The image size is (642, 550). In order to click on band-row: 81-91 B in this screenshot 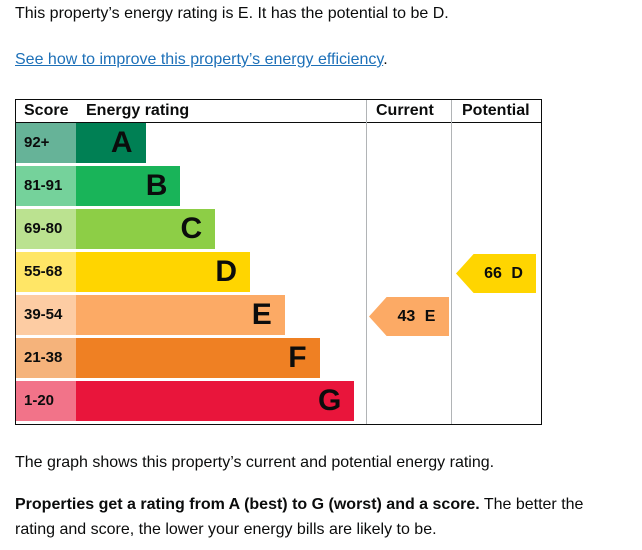, I will do `click(278, 187)`.